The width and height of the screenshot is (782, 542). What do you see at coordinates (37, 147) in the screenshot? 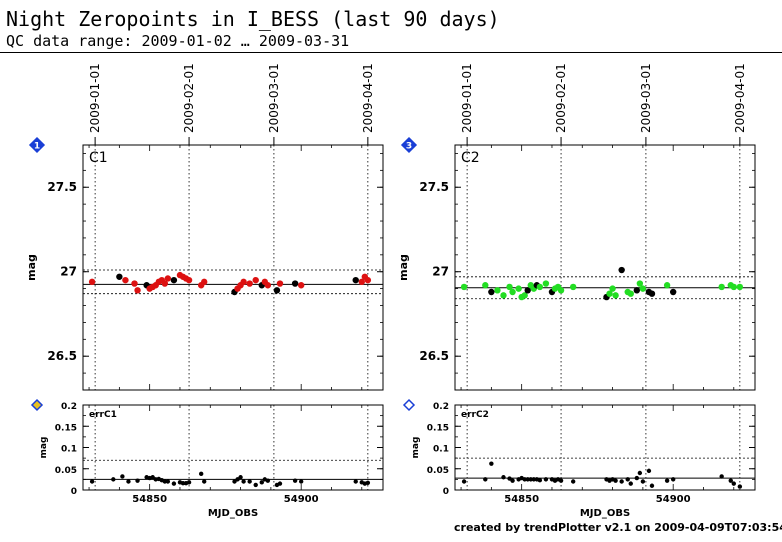
I see `panel-badge-number: 1` at bounding box center [37, 147].